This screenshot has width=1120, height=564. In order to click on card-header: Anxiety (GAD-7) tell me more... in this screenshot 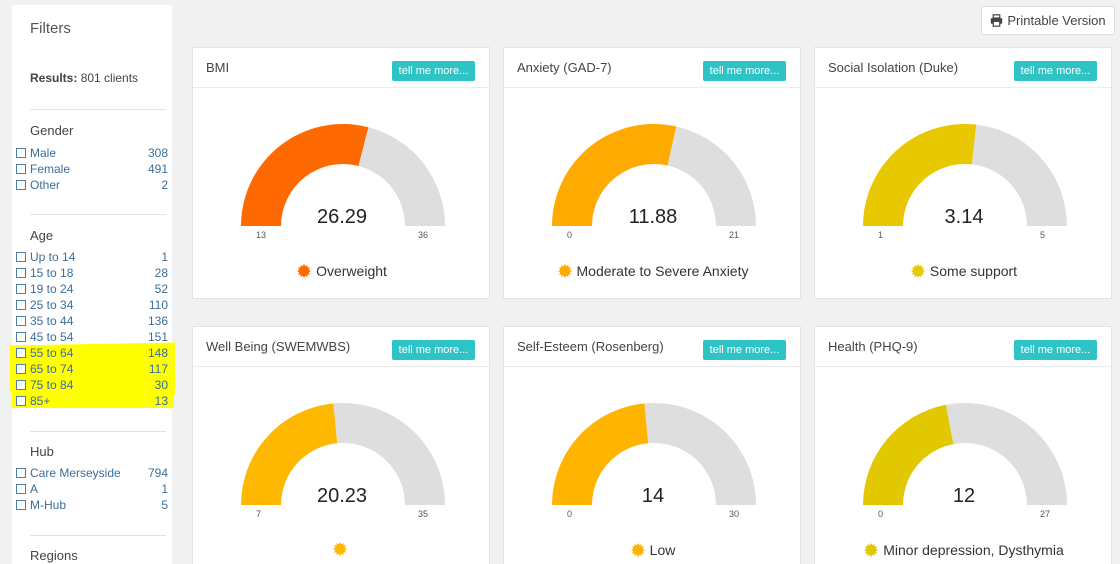, I will do `click(652, 68)`.